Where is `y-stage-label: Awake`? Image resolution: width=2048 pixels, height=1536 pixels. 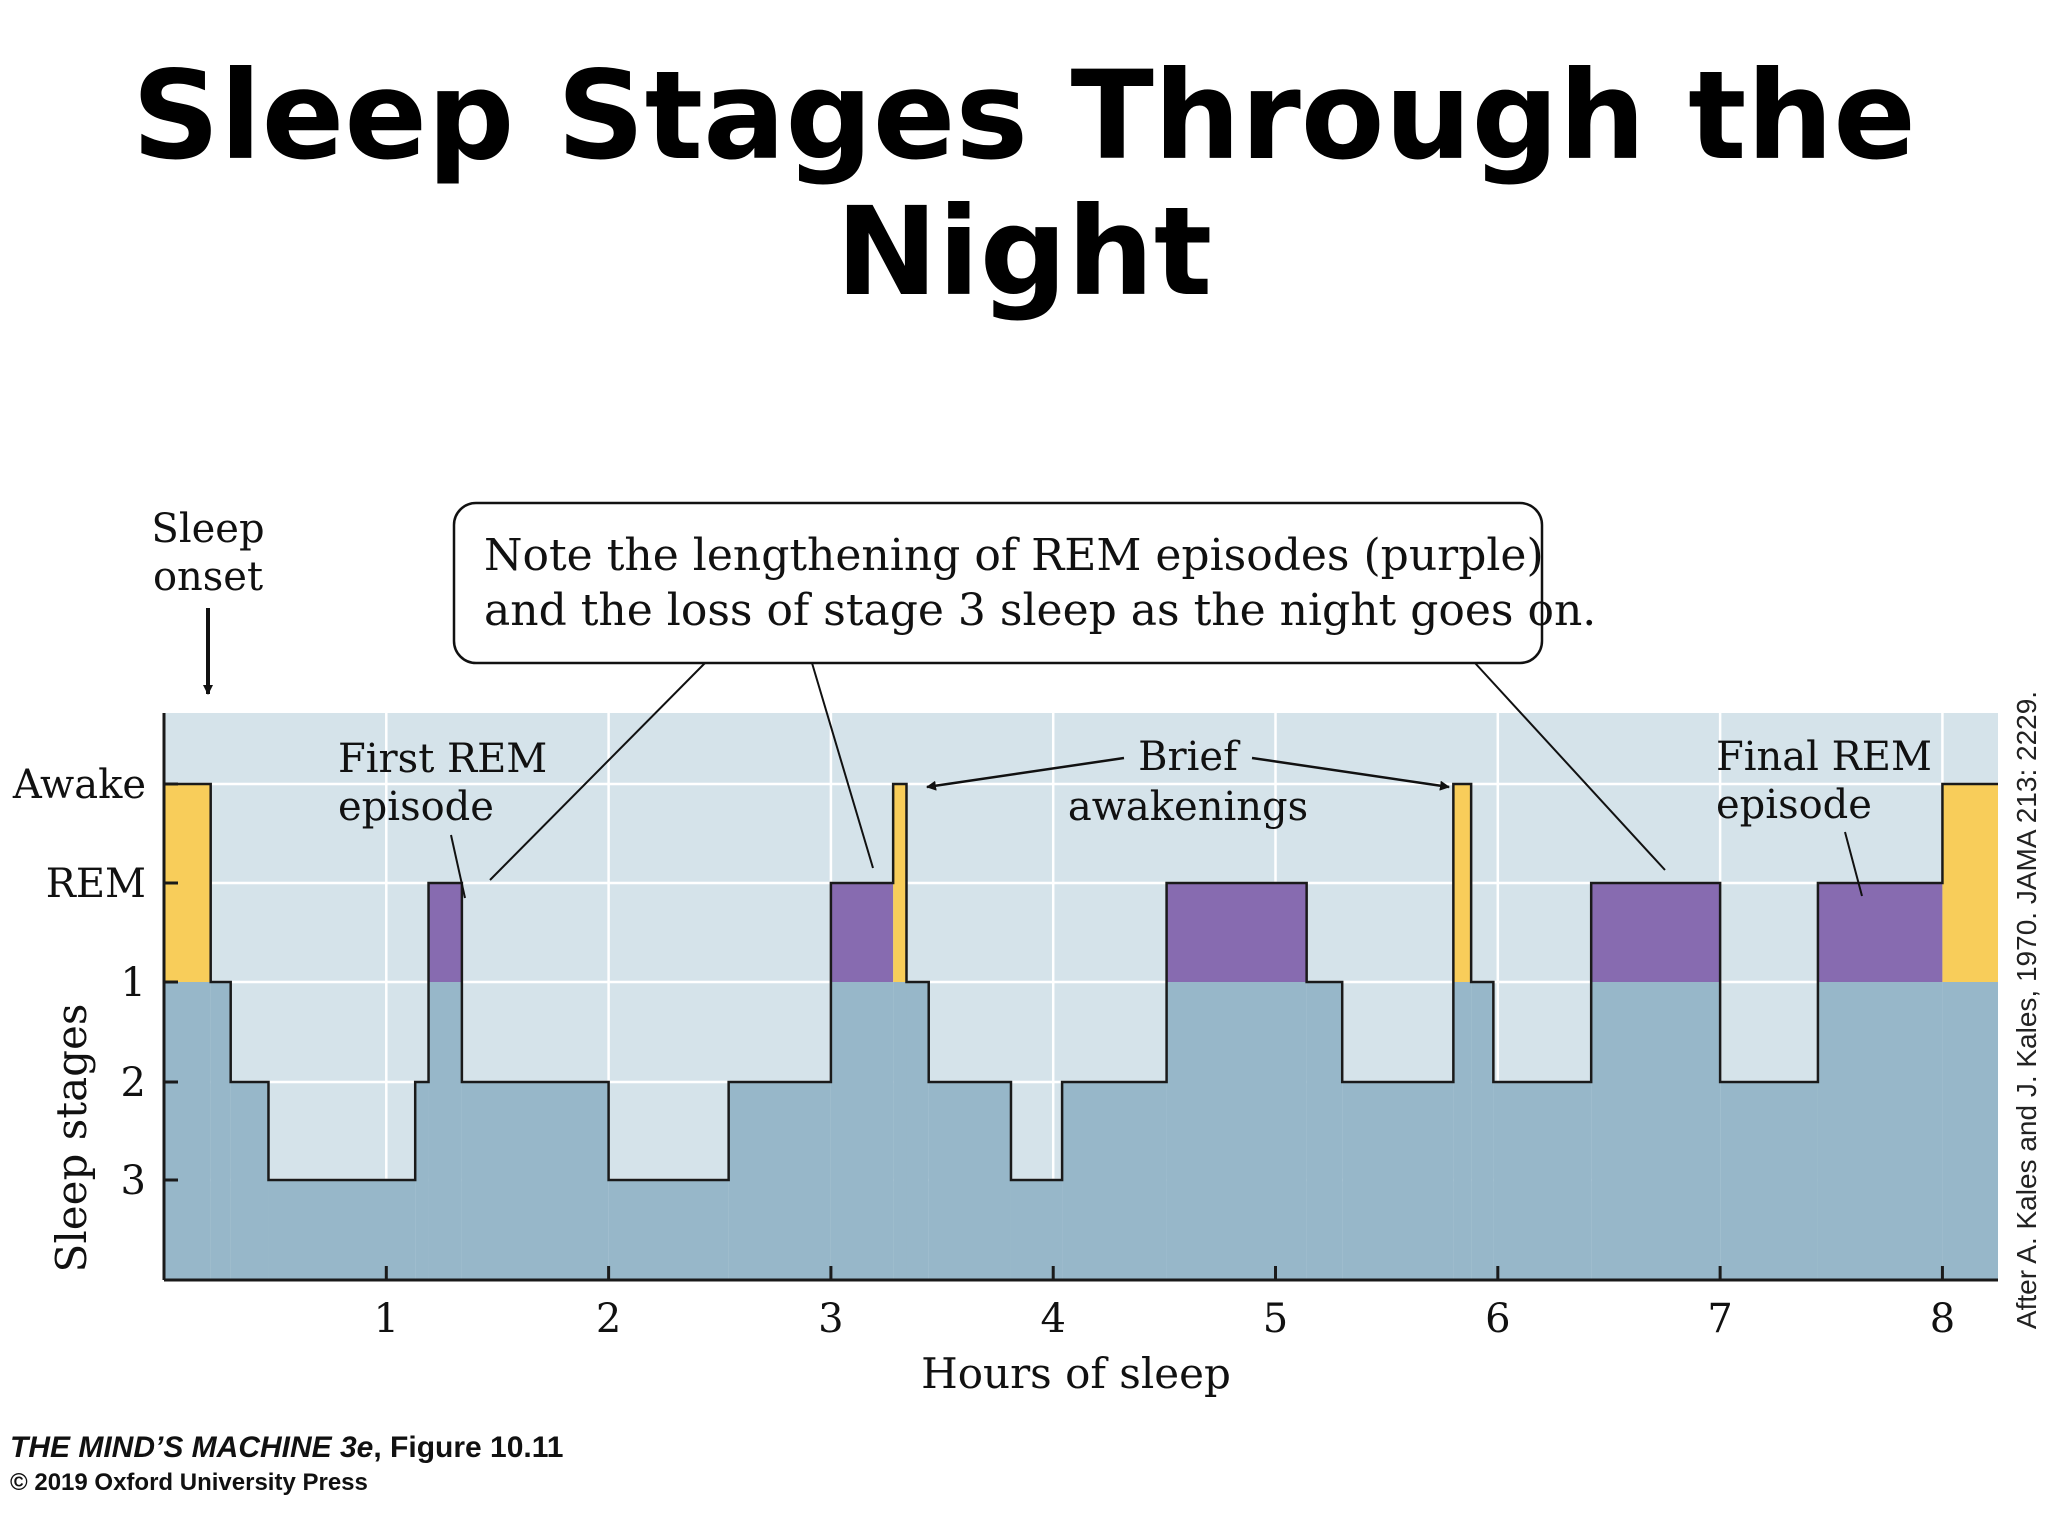 y-stage-label: Awake is located at coordinates (79, 785).